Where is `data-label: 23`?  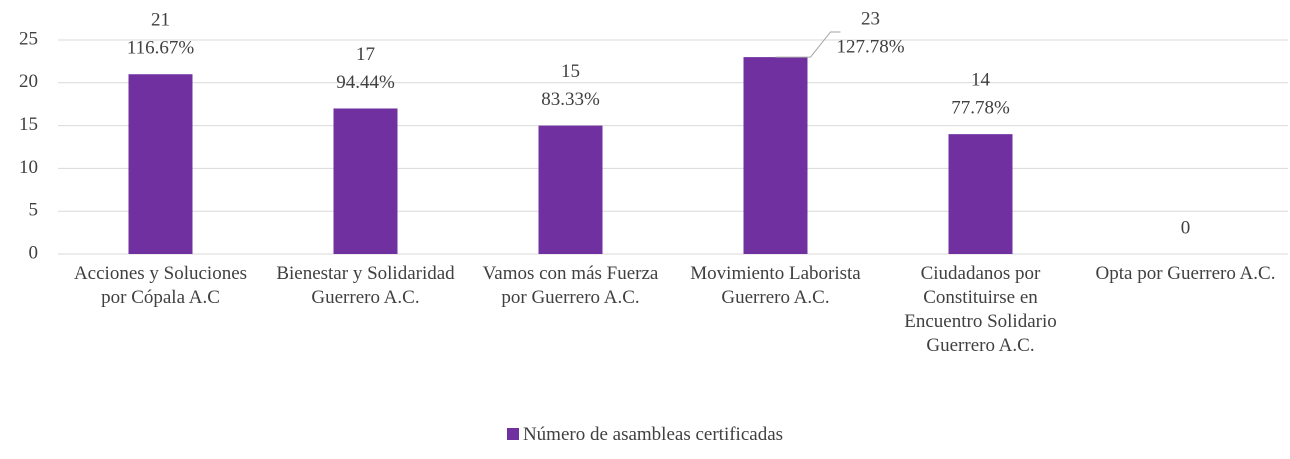
data-label: 23 is located at coordinates (870, 18).